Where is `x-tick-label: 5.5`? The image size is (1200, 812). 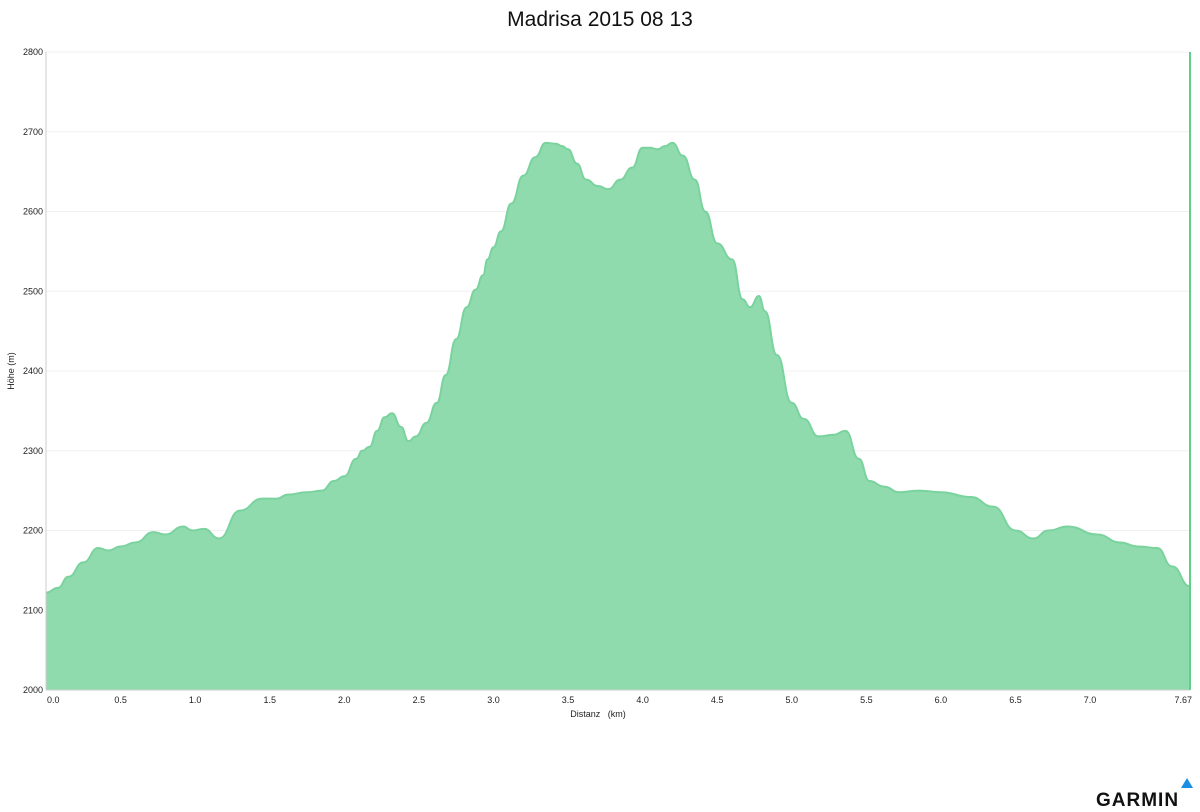
x-tick-label: 5.5 is located at coordinates (866, 700).